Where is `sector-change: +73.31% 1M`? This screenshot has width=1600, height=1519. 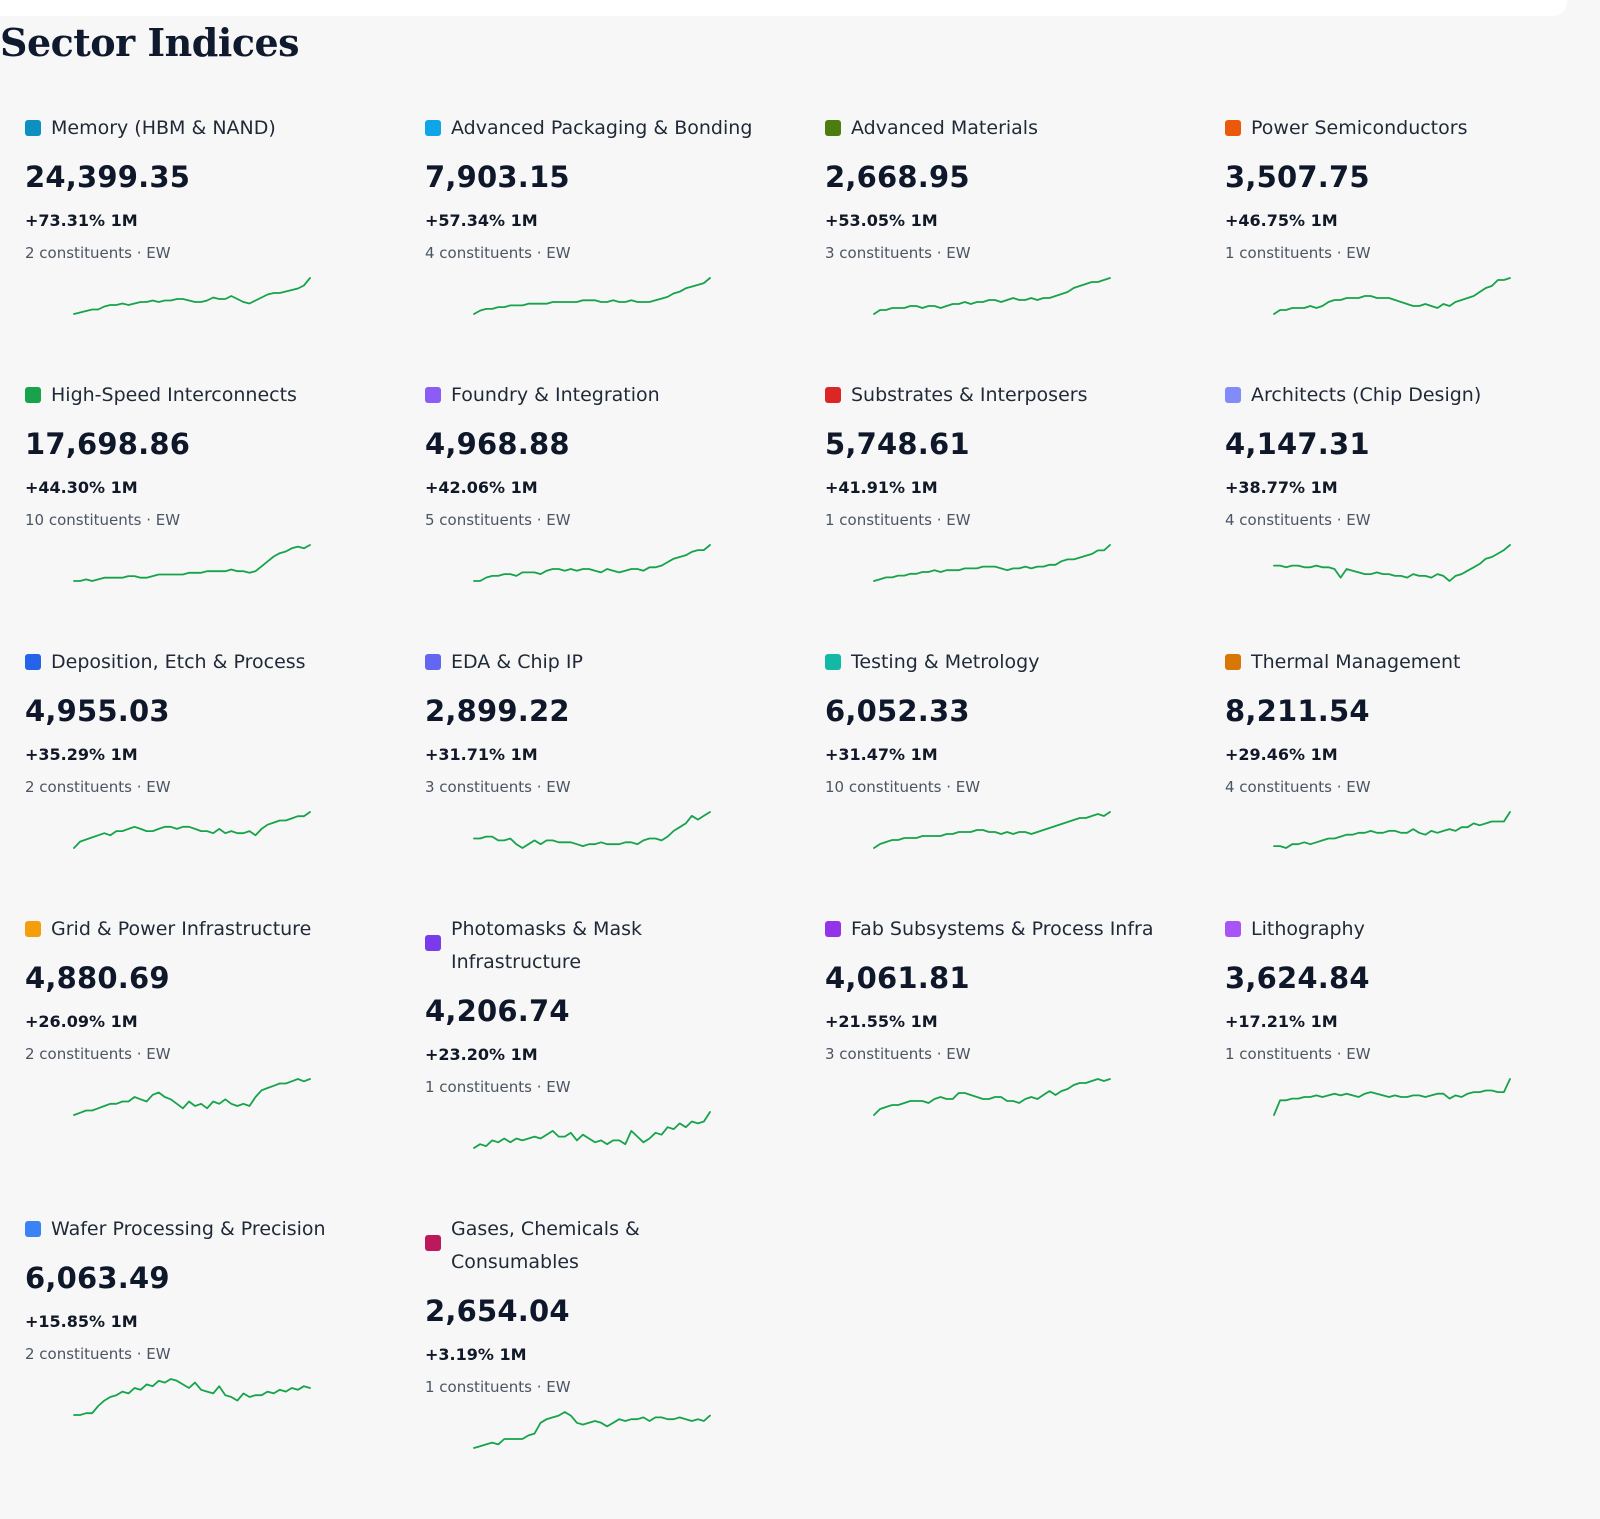 sector-change: +73.31% 1M is located at coordinates (81, 220).